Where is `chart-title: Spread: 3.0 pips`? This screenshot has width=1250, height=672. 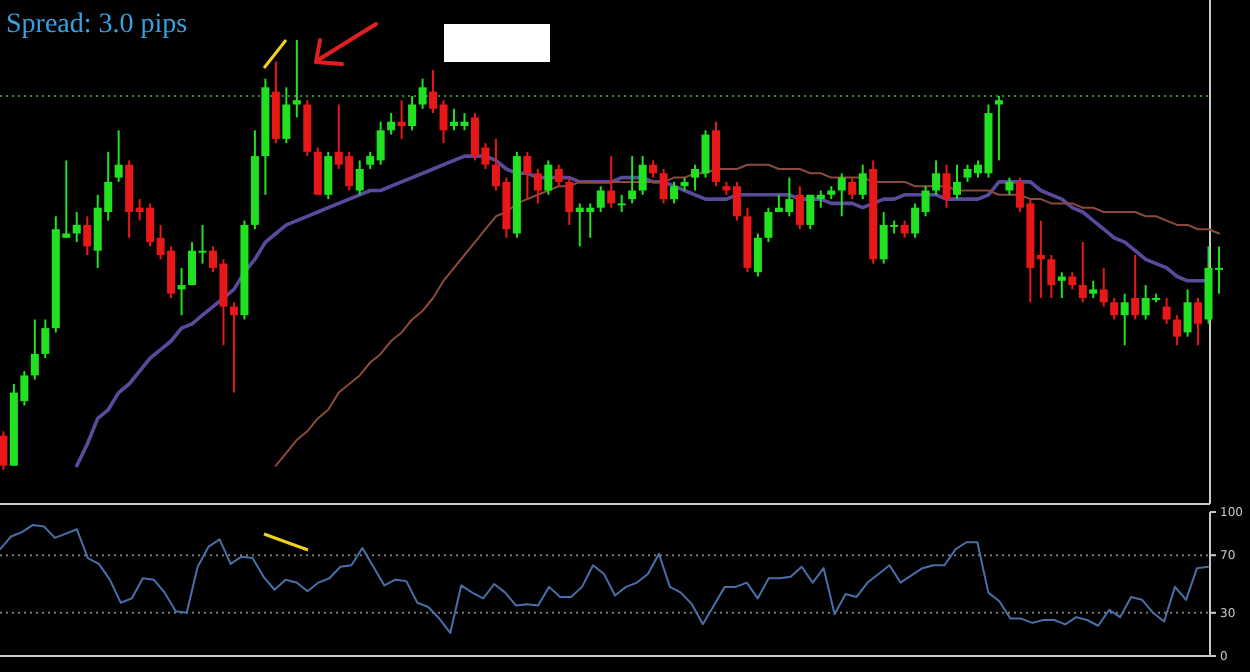 chart-title: Spread: 3.0 pips is located at coordinates (97, 25).